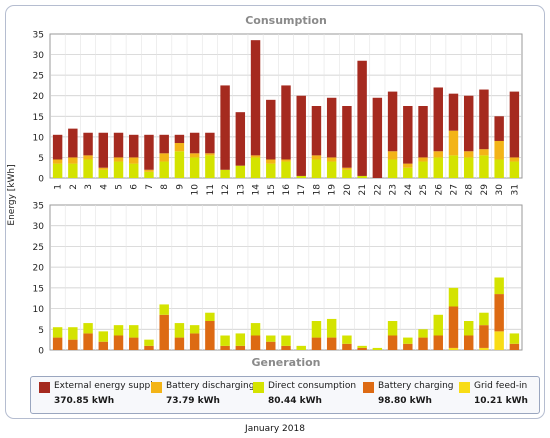  I want to click on y-tick-label: 5, so click(41, 159).